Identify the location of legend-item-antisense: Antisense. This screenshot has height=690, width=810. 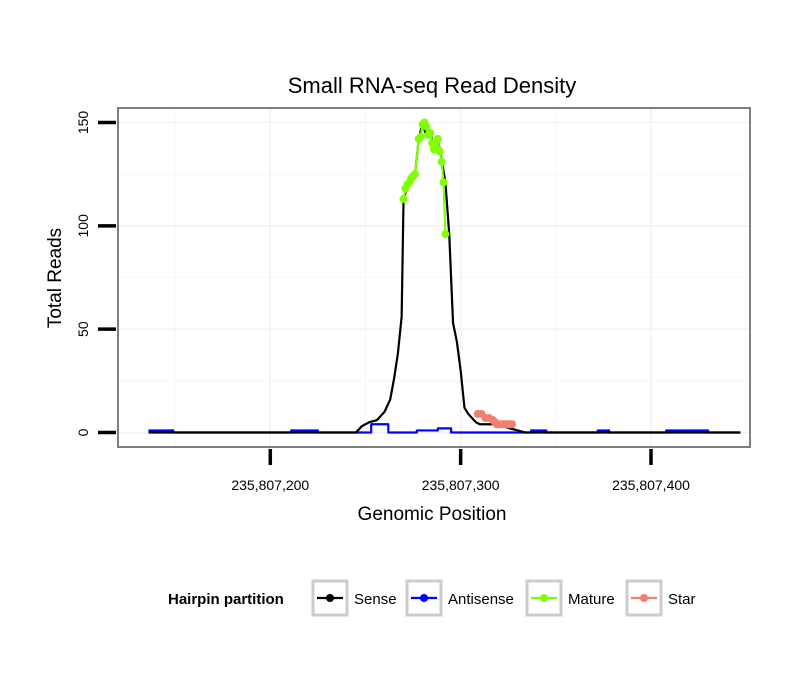
(459, 598).